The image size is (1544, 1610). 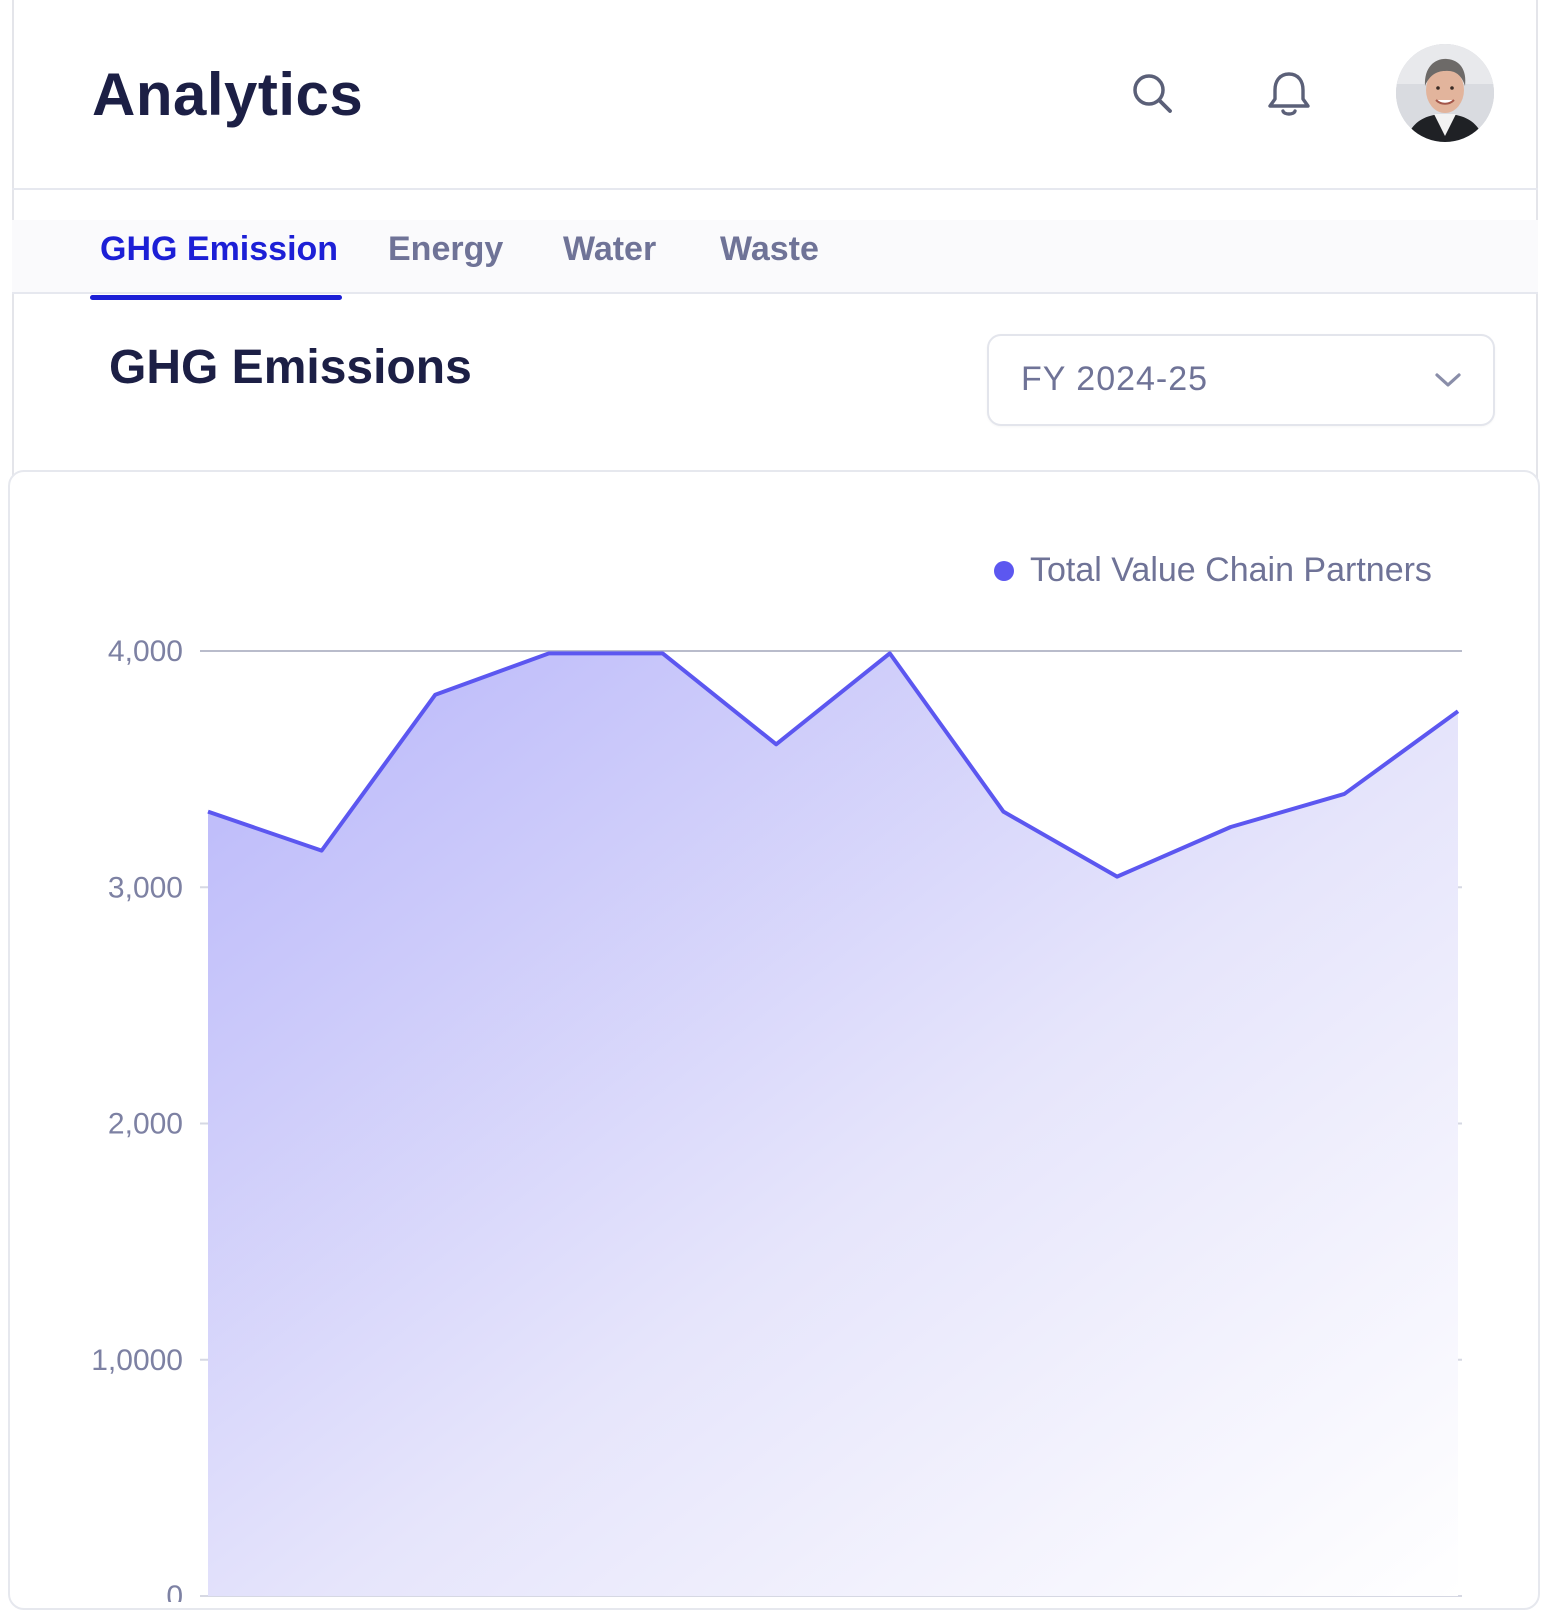 I want to click on chart-legend: Total Value Chain Partners, so click(x=1213, y=570).